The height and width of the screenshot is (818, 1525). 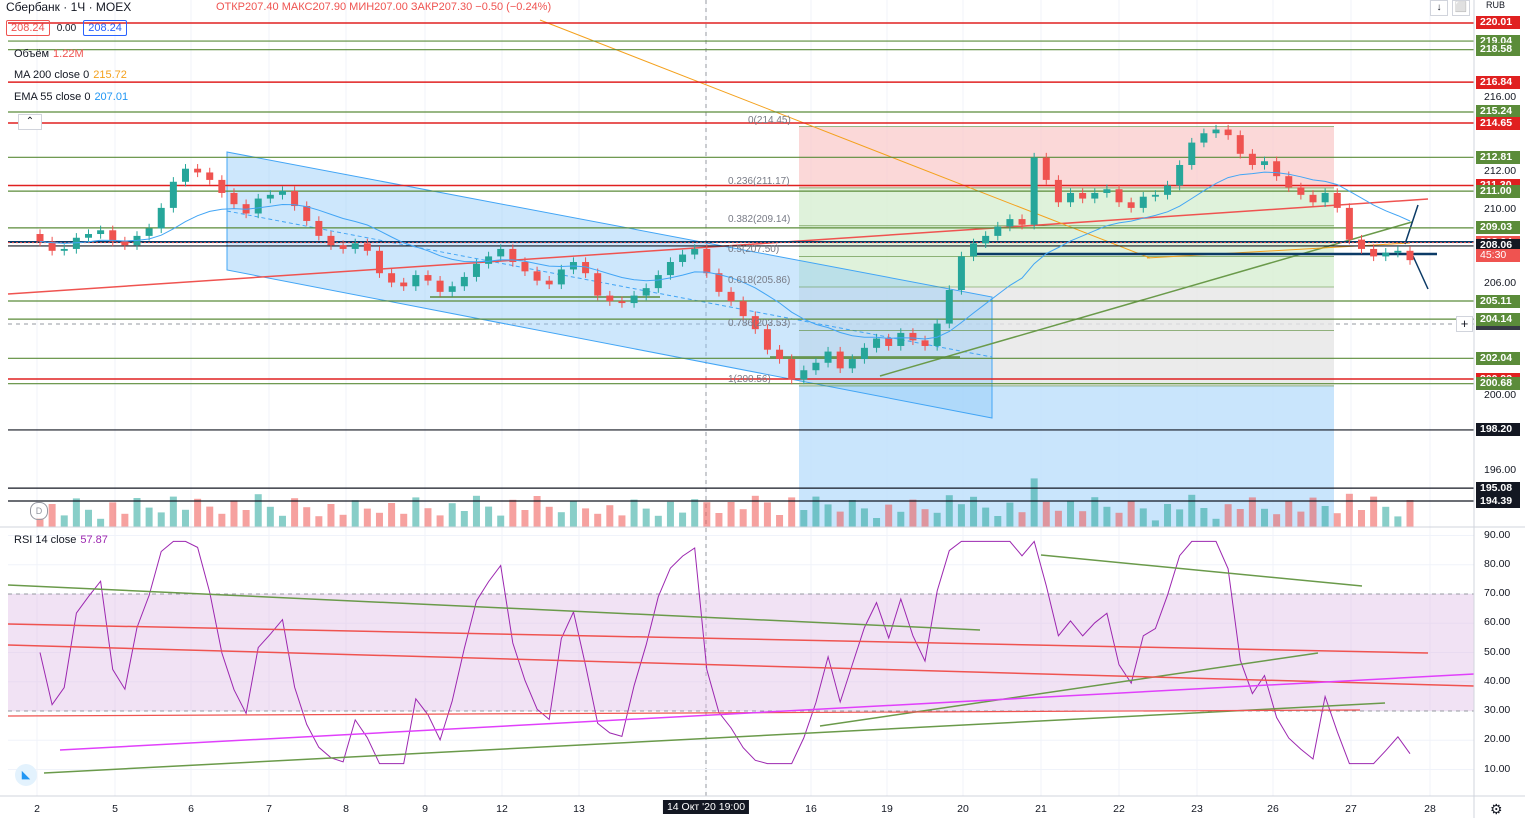 I want to click on ask-box: 208.24, so click(x=105, y=28).